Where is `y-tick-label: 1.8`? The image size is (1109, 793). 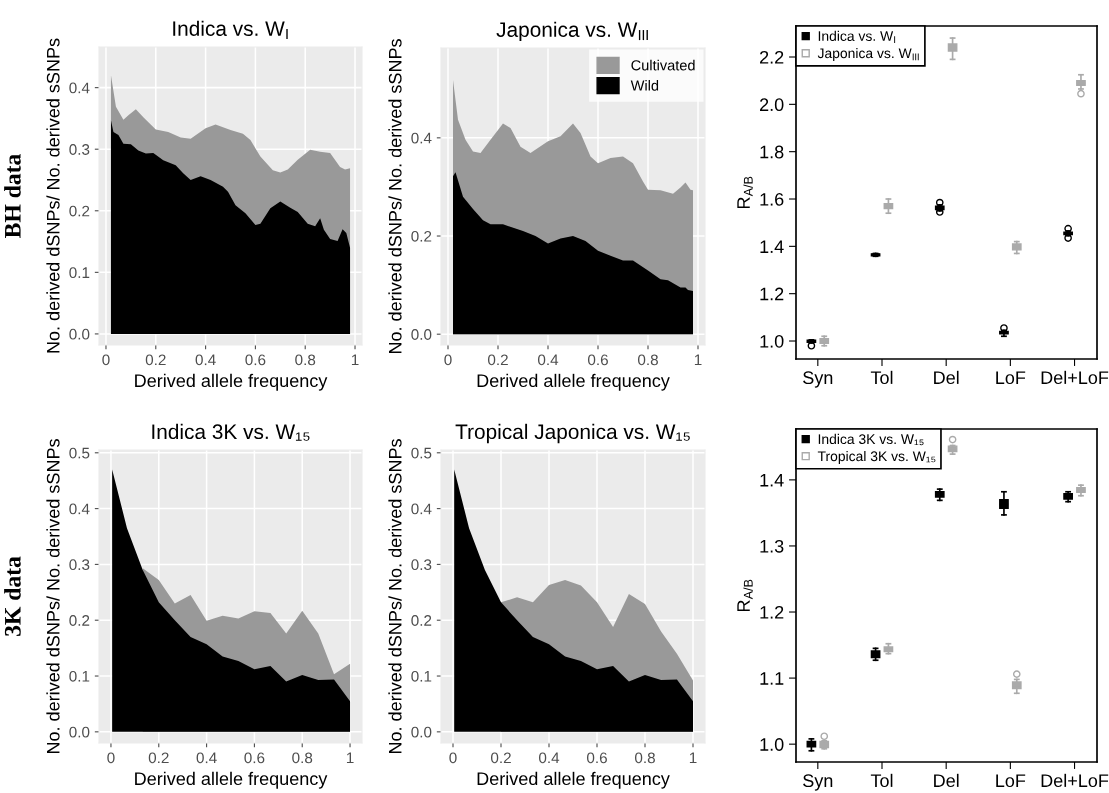
y-tick-label: 1.8 is located at coordinates (772, 152).